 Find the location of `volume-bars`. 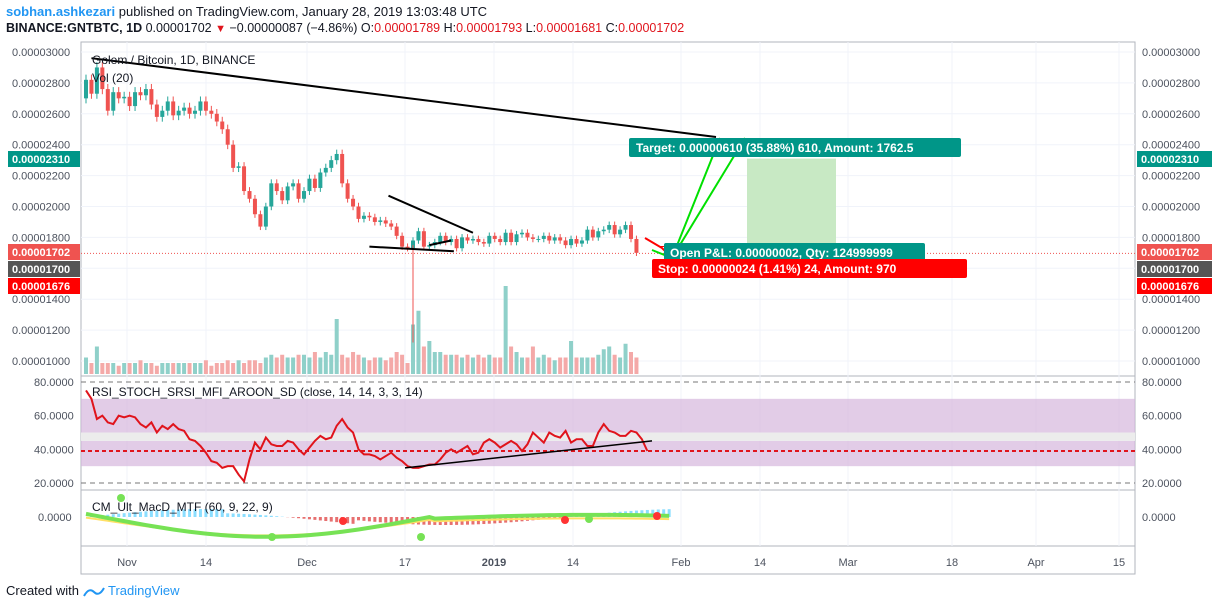

volume-bars is located at coordinates (361, 330).